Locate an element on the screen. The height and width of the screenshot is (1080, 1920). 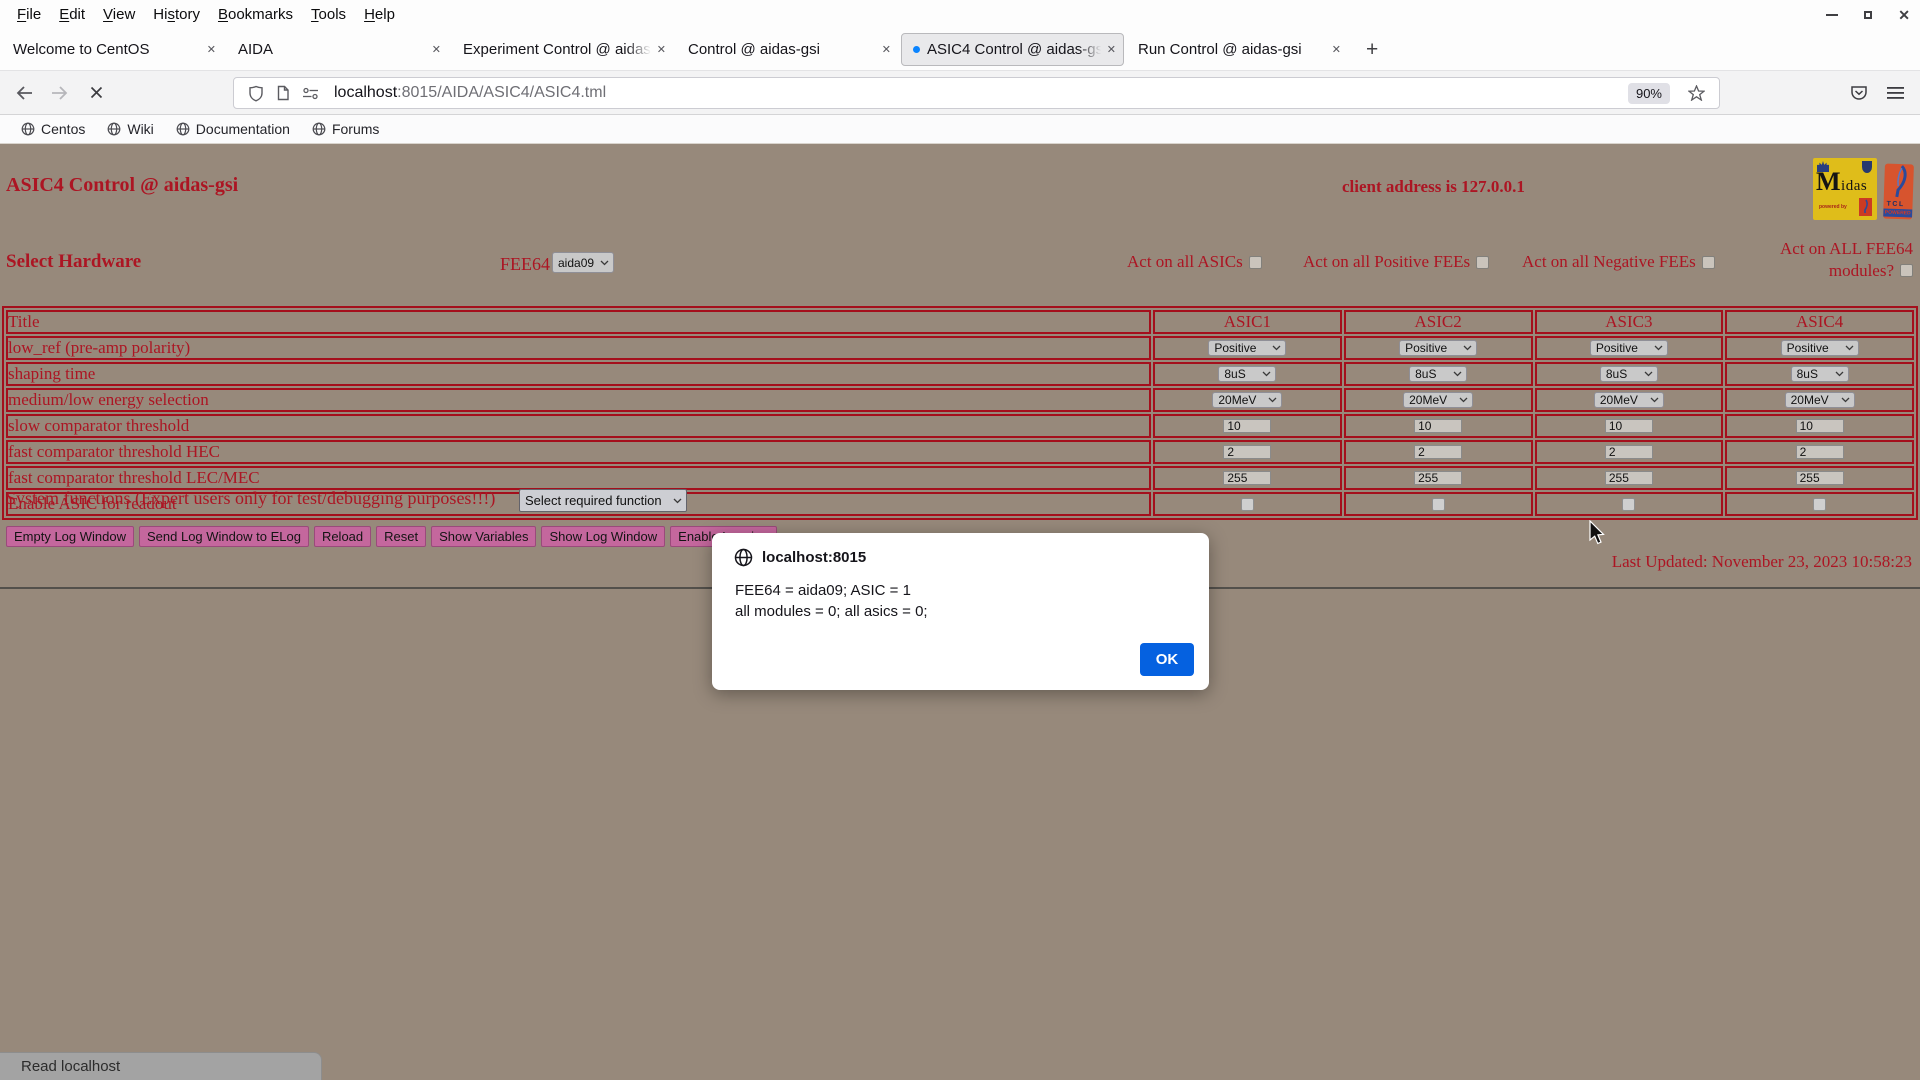
page-info-icon is located at coordinates (283, 93).